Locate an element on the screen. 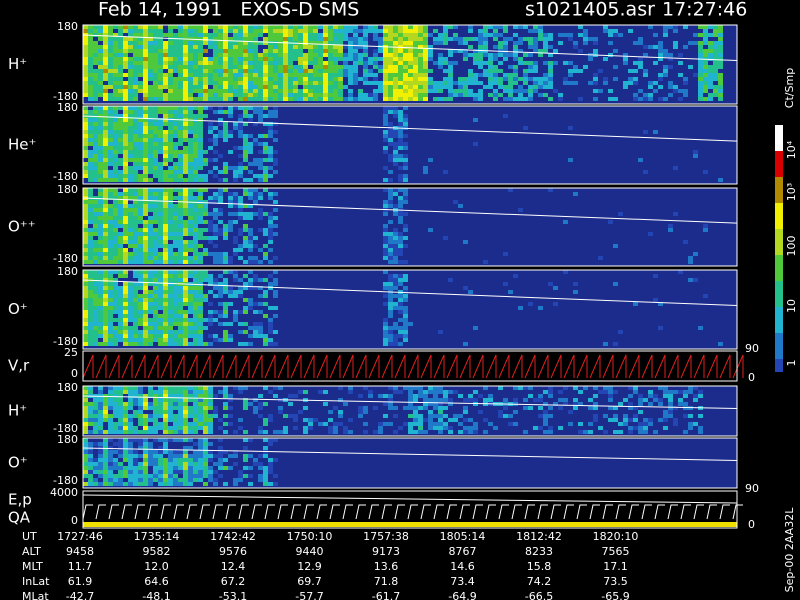 This screenshot has height=600, width=800. panel-label: O⁺ is located at coordinates (18, 463).